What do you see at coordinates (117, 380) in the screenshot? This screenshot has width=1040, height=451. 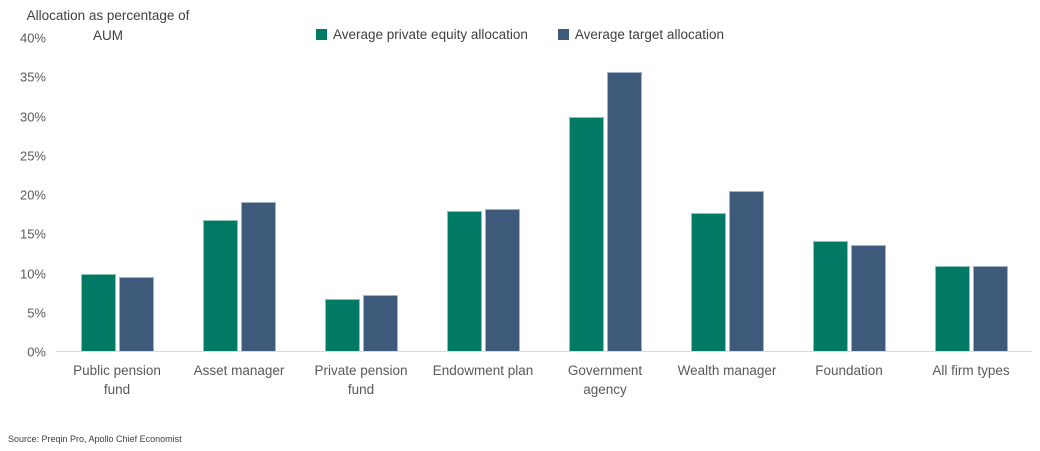 I see `category-label: Public pension fund` at bounding box center [117, 380].